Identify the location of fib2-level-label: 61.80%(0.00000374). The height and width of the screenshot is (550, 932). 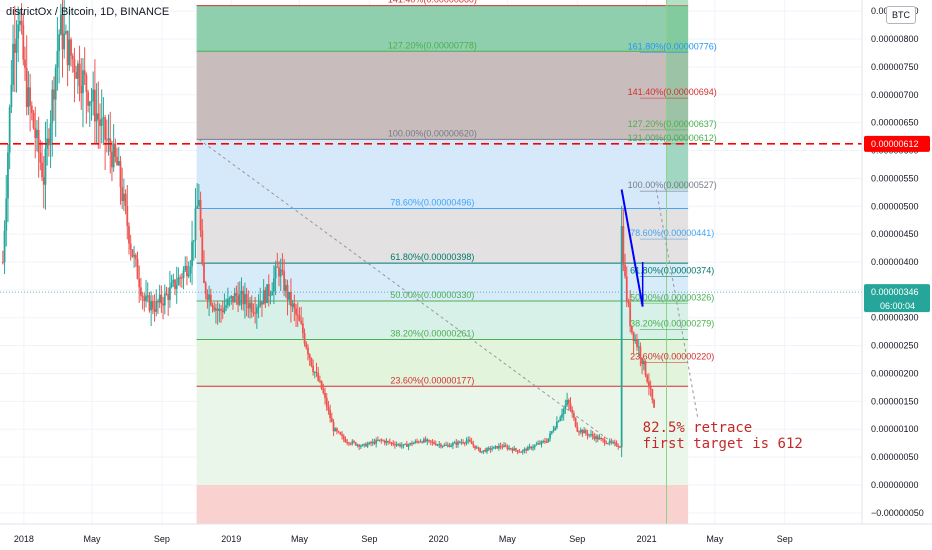
(672, 270).